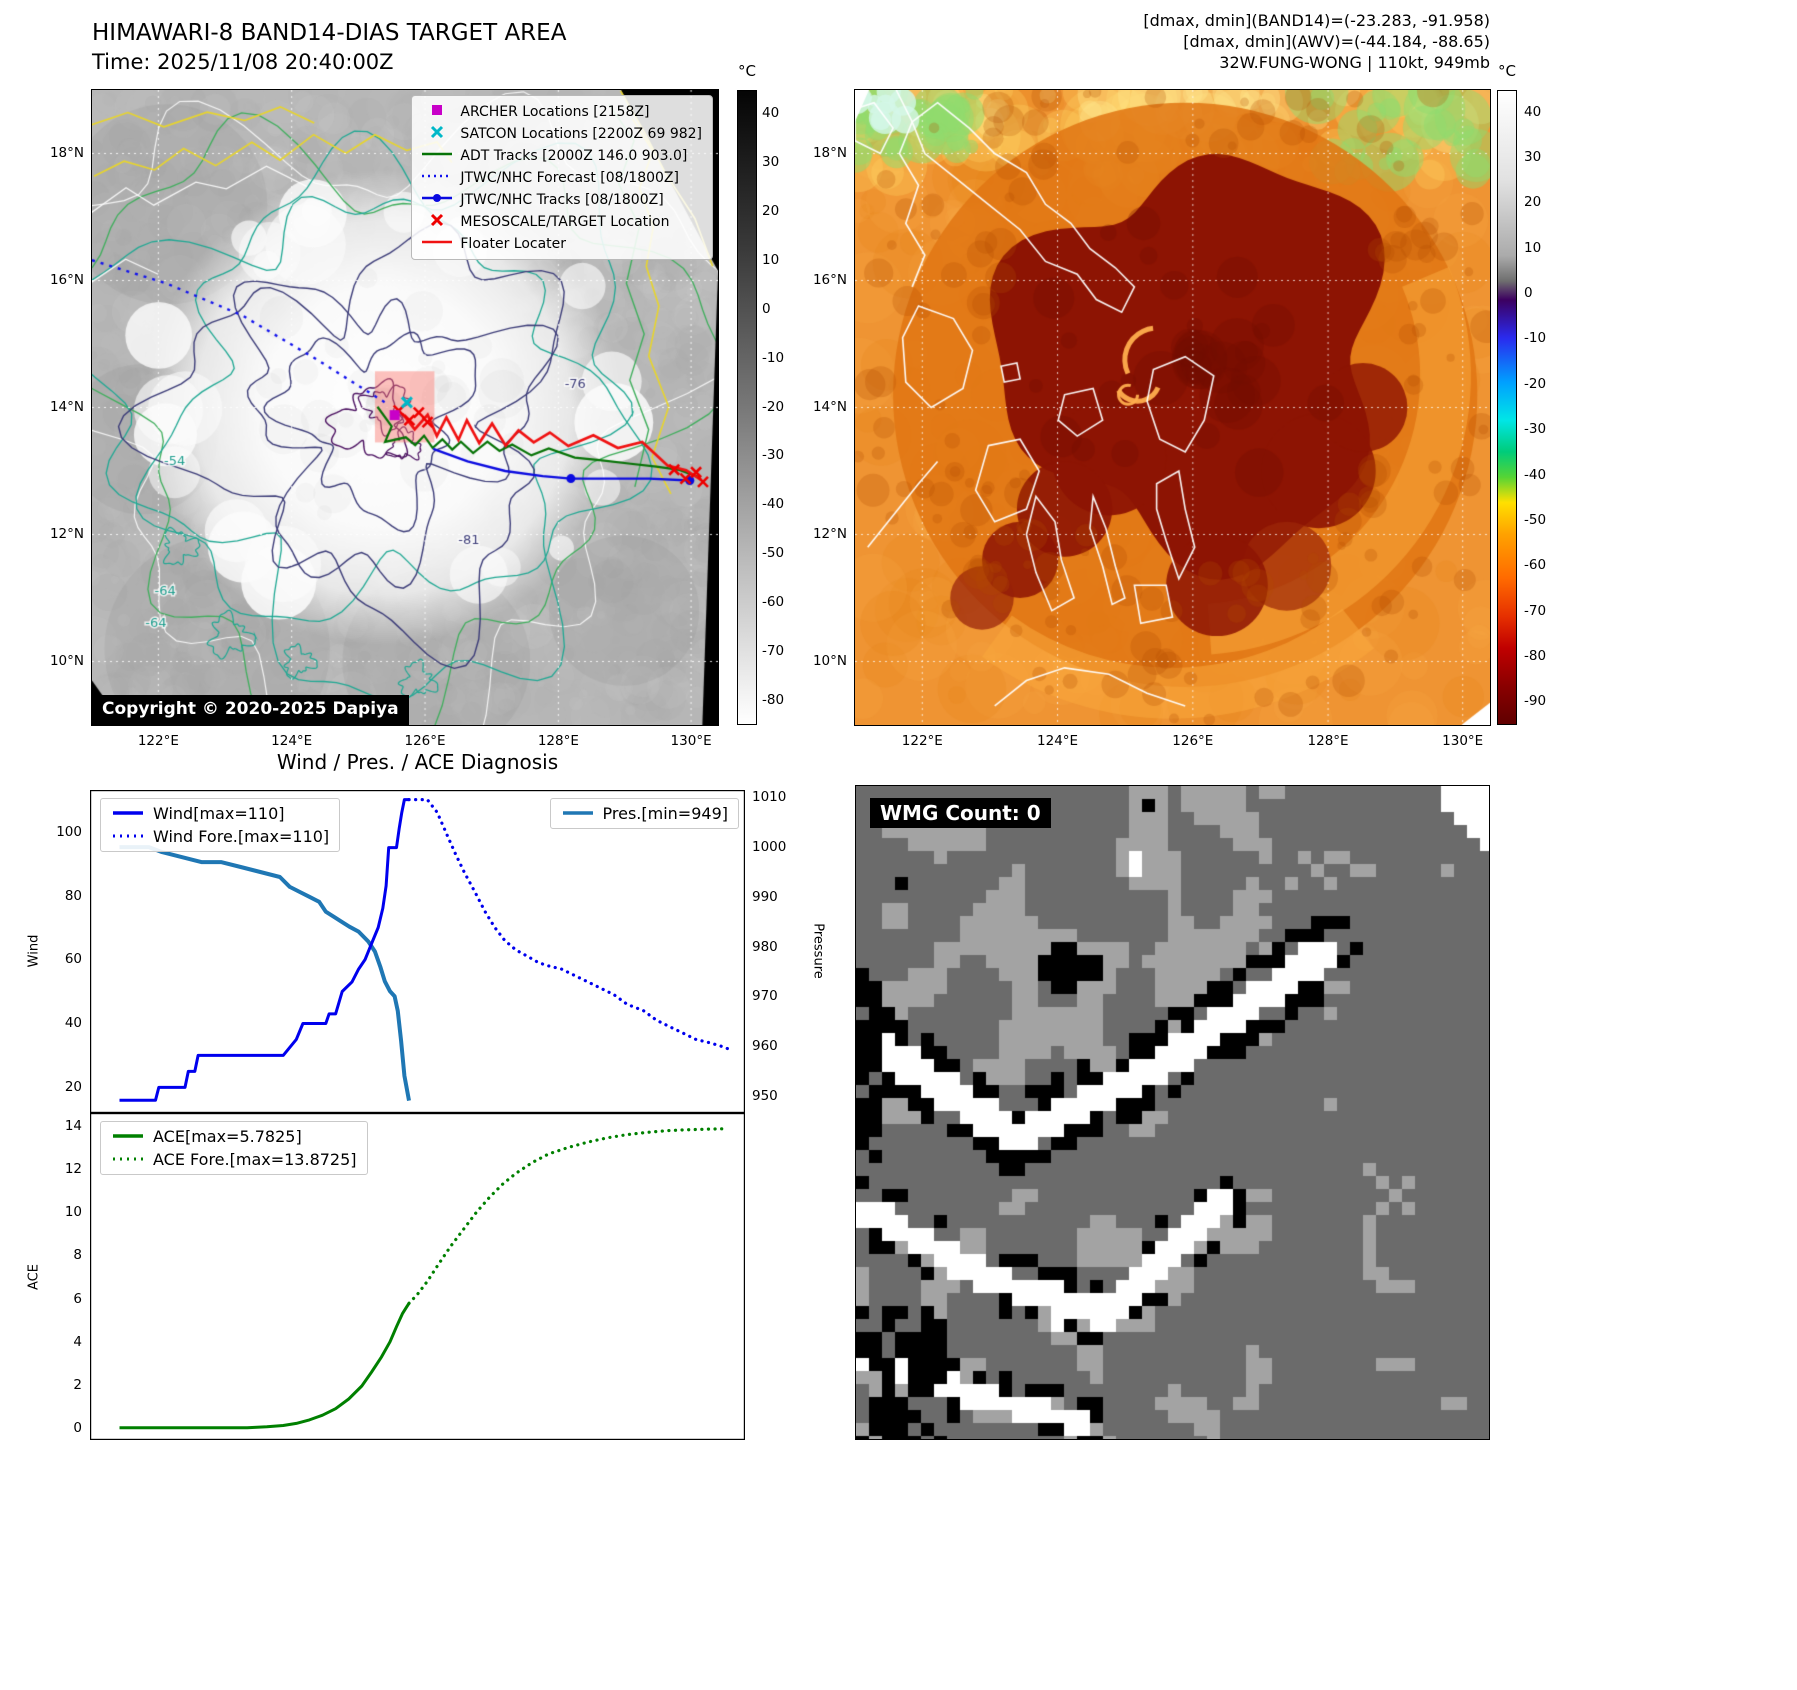  Describe the element at coordinates (574, 155) in the screenshot. I see `legend-item-label: ADT Tracks [2000Z 146.0 903.0]` at that location.